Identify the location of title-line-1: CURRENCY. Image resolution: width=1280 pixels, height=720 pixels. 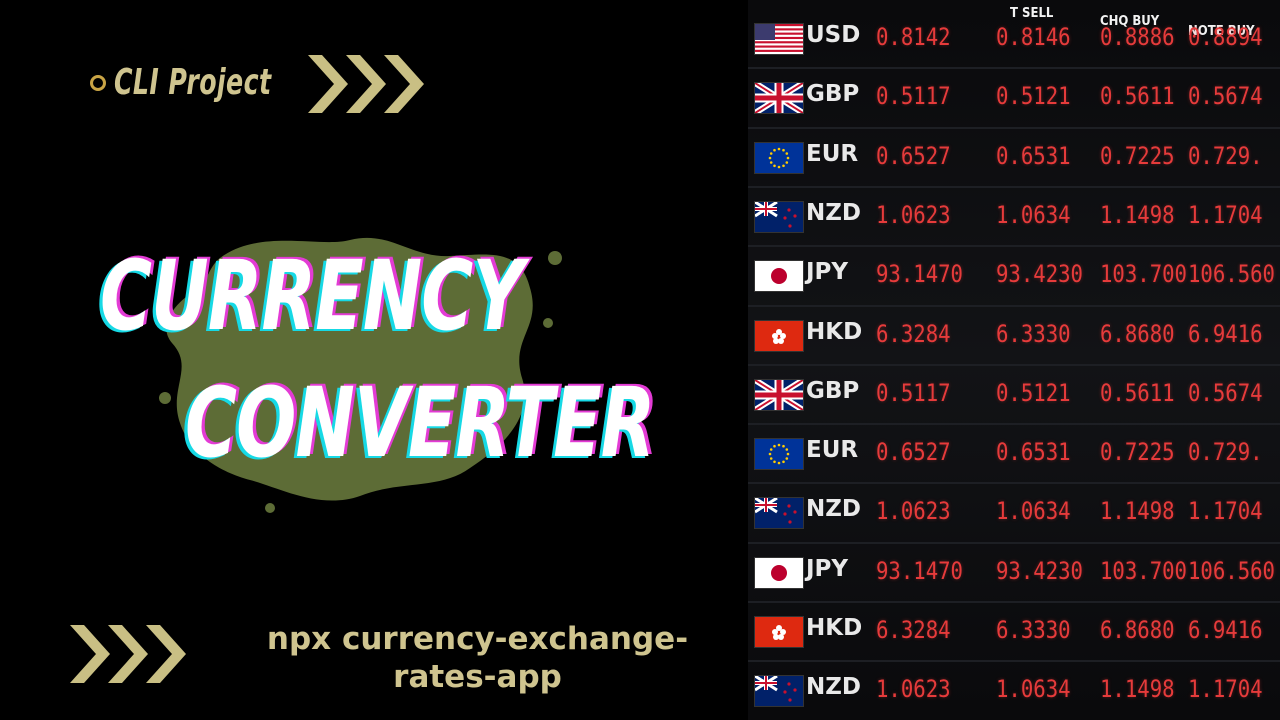
(312, 296).